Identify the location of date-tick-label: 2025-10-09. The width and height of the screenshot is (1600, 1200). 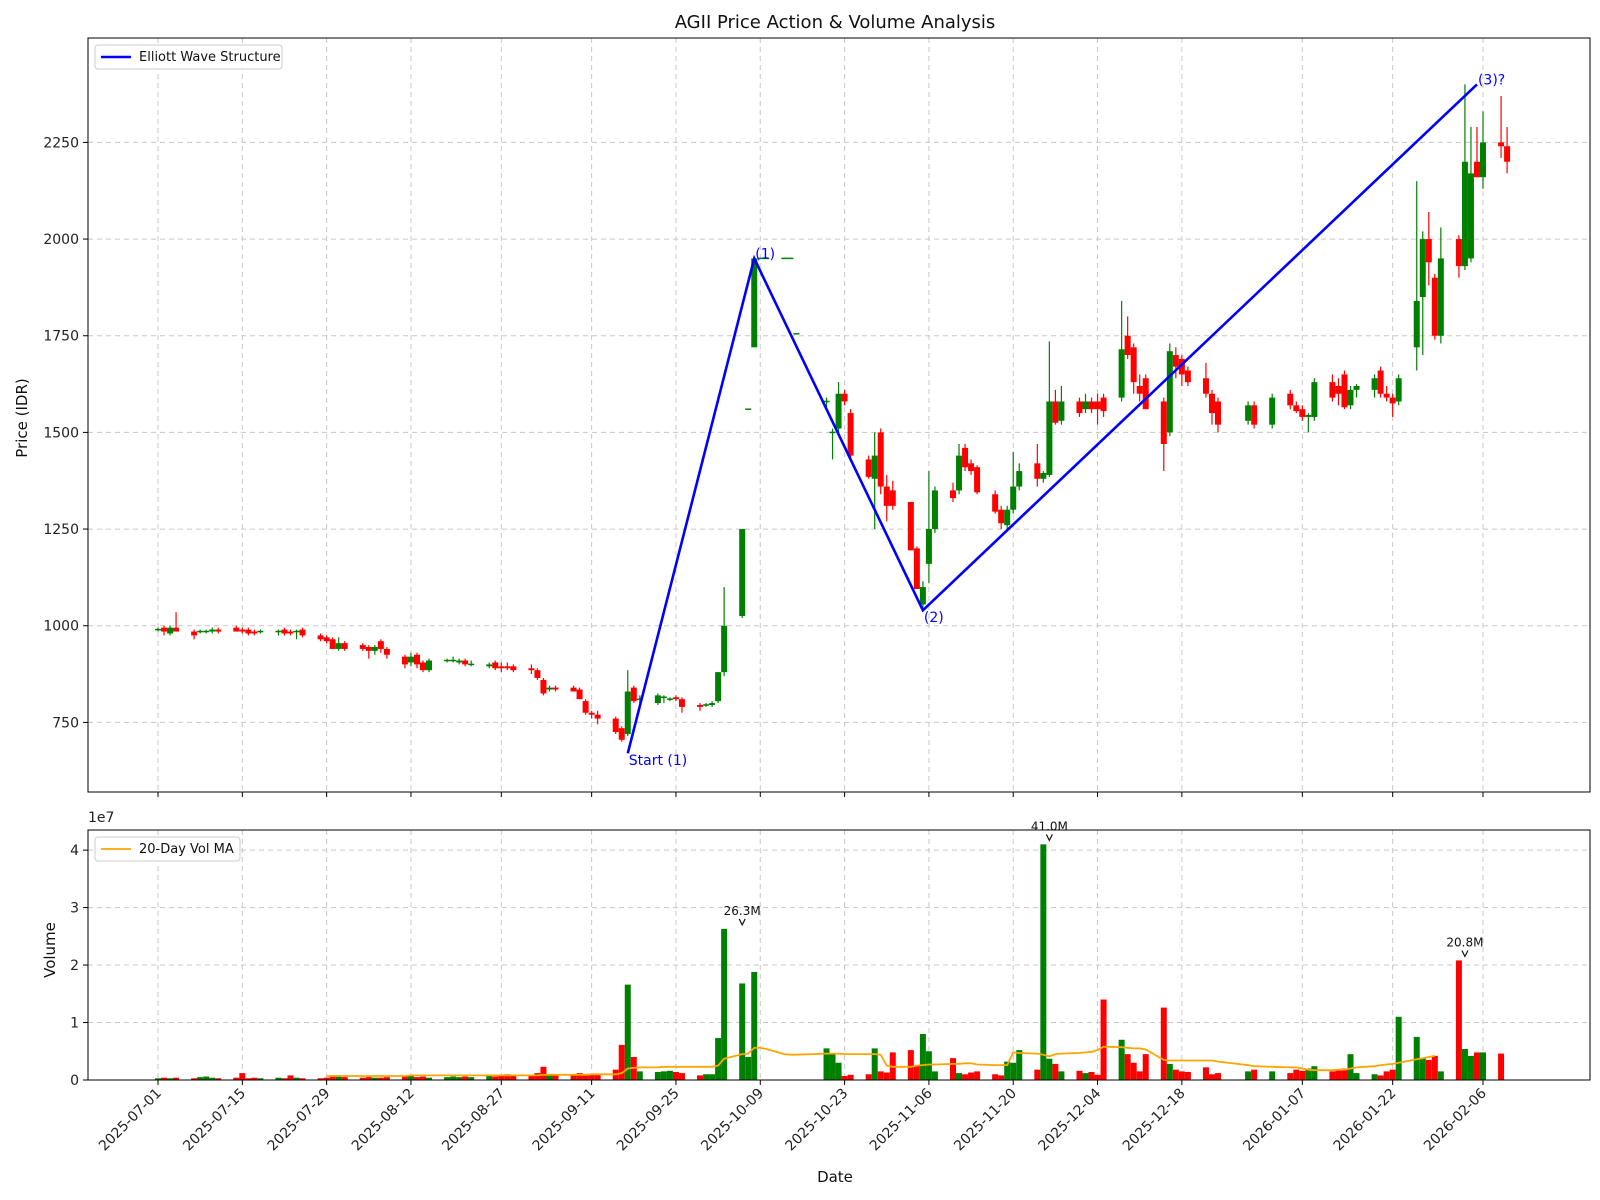
(732, 1120).